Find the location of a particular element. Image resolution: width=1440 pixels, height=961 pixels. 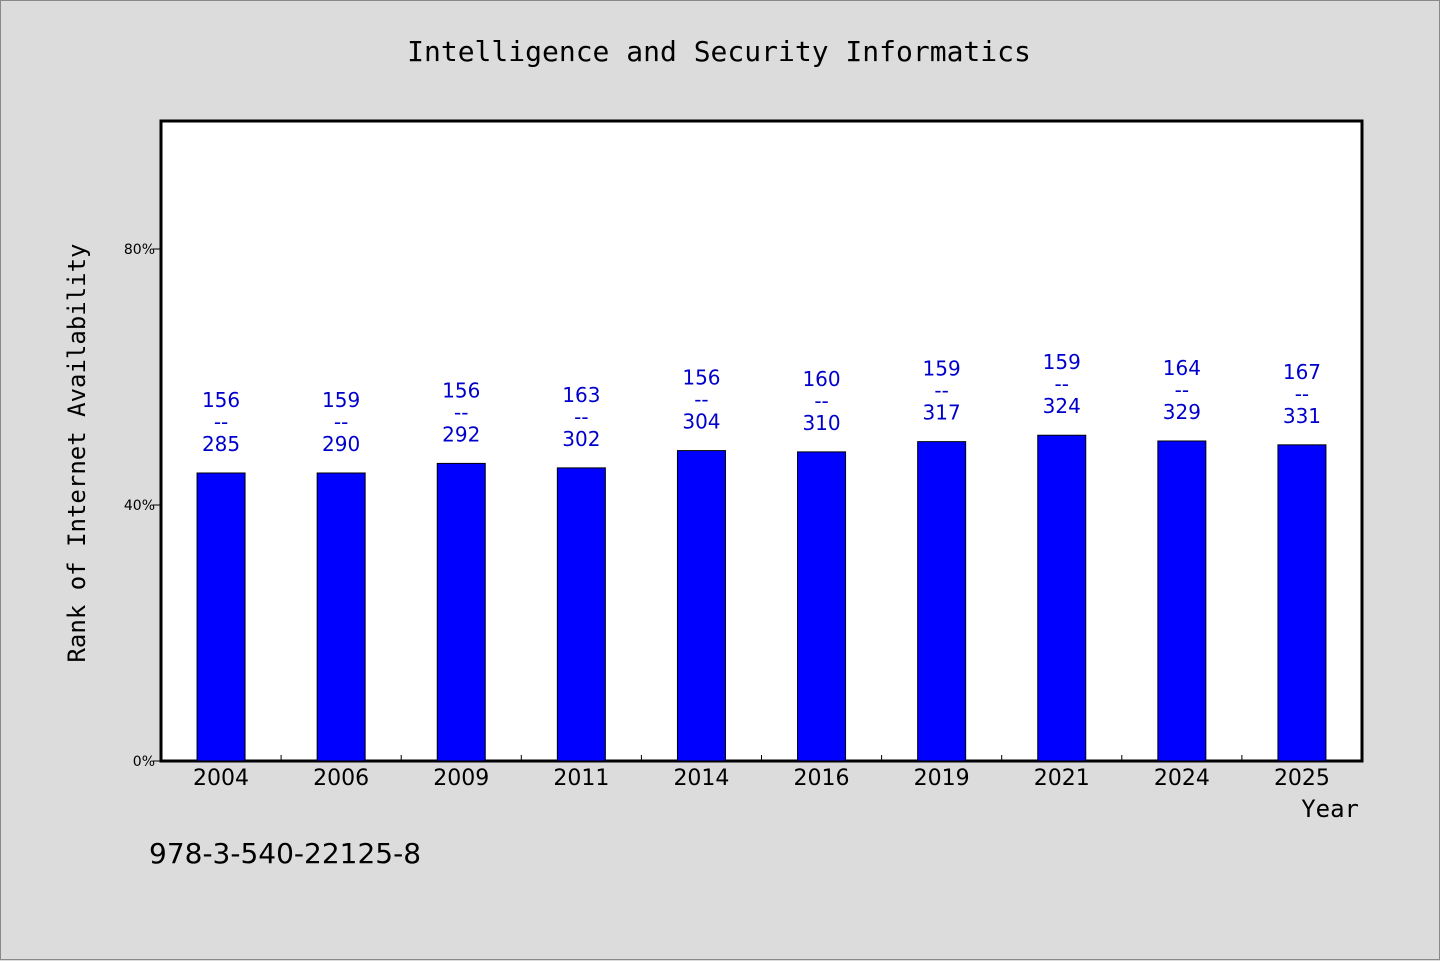

bar-2024 is located at coordinates (1182, 601).